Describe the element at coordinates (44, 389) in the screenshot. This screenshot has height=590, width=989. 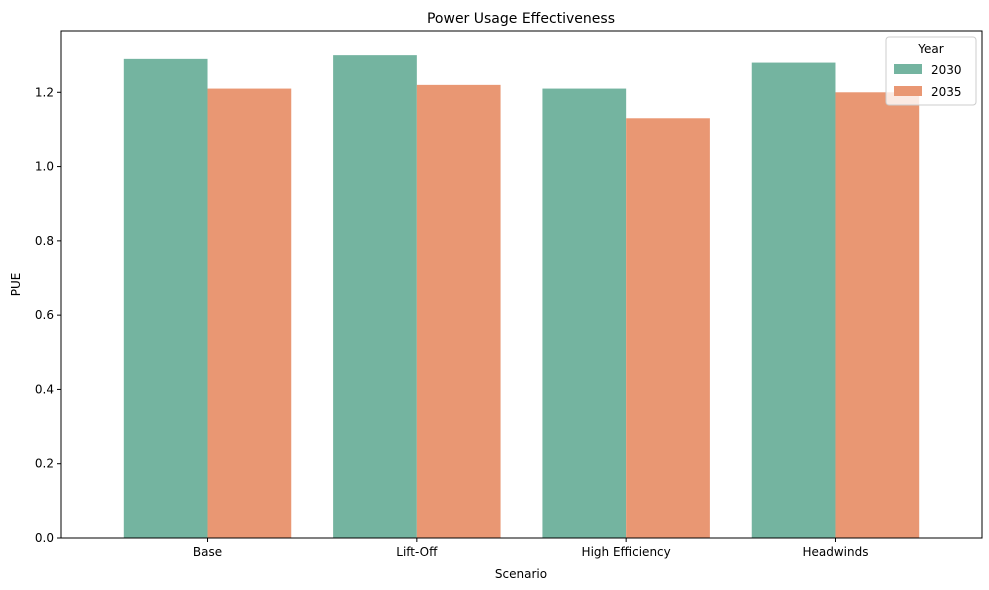
I see `y-tick-label: 0.4` at that location.